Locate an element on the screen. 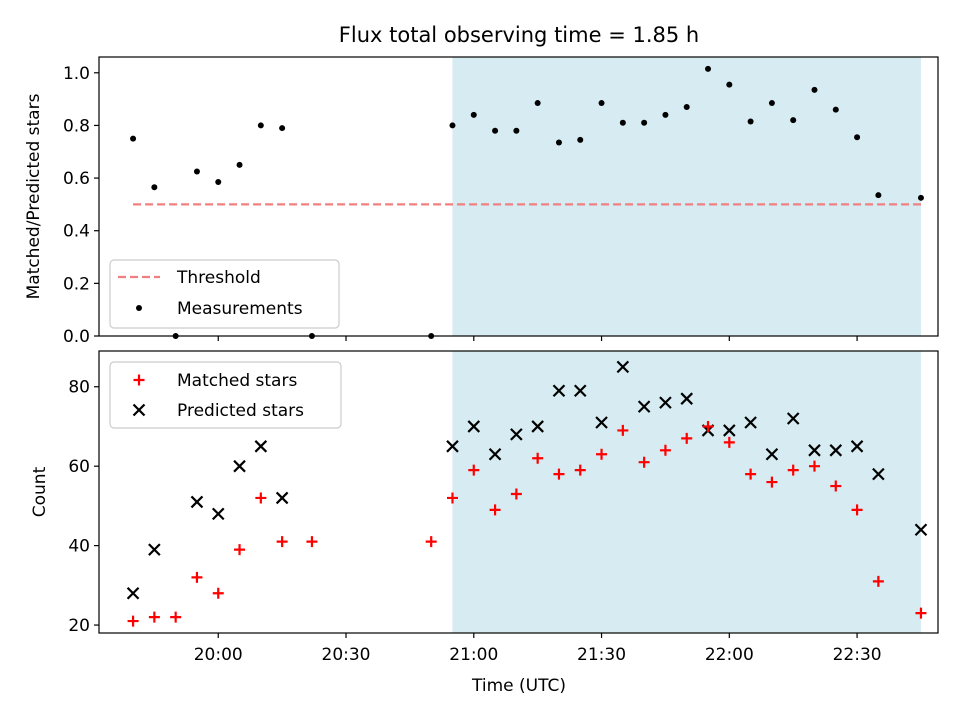 Image resolution: width=960 pixels, height=720 pixels. count-y-tick-label: 40 is located at coordinates (79, 547).